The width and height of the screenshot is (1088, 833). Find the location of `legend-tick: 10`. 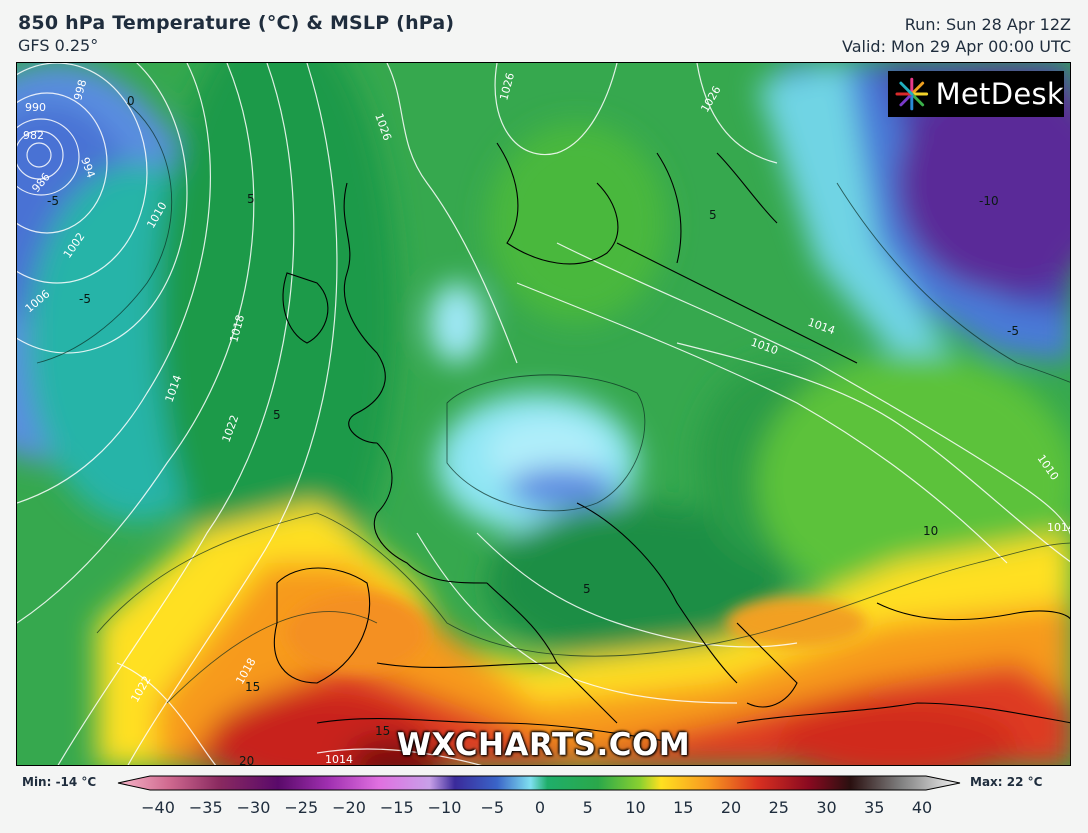

legend-tick: 10 is located at coordinates (635, 807).